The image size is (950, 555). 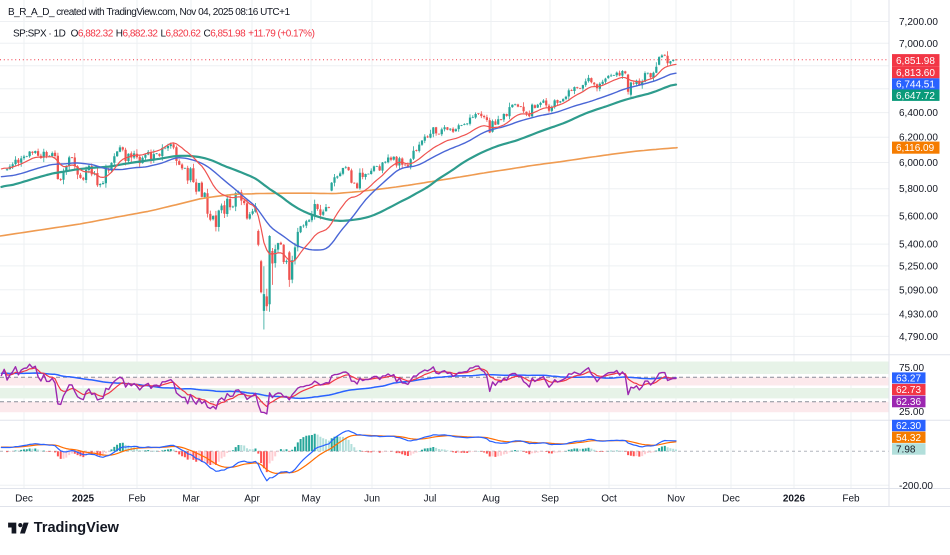 I want to click on svg-text: 2025, so click(x=83, y=499).